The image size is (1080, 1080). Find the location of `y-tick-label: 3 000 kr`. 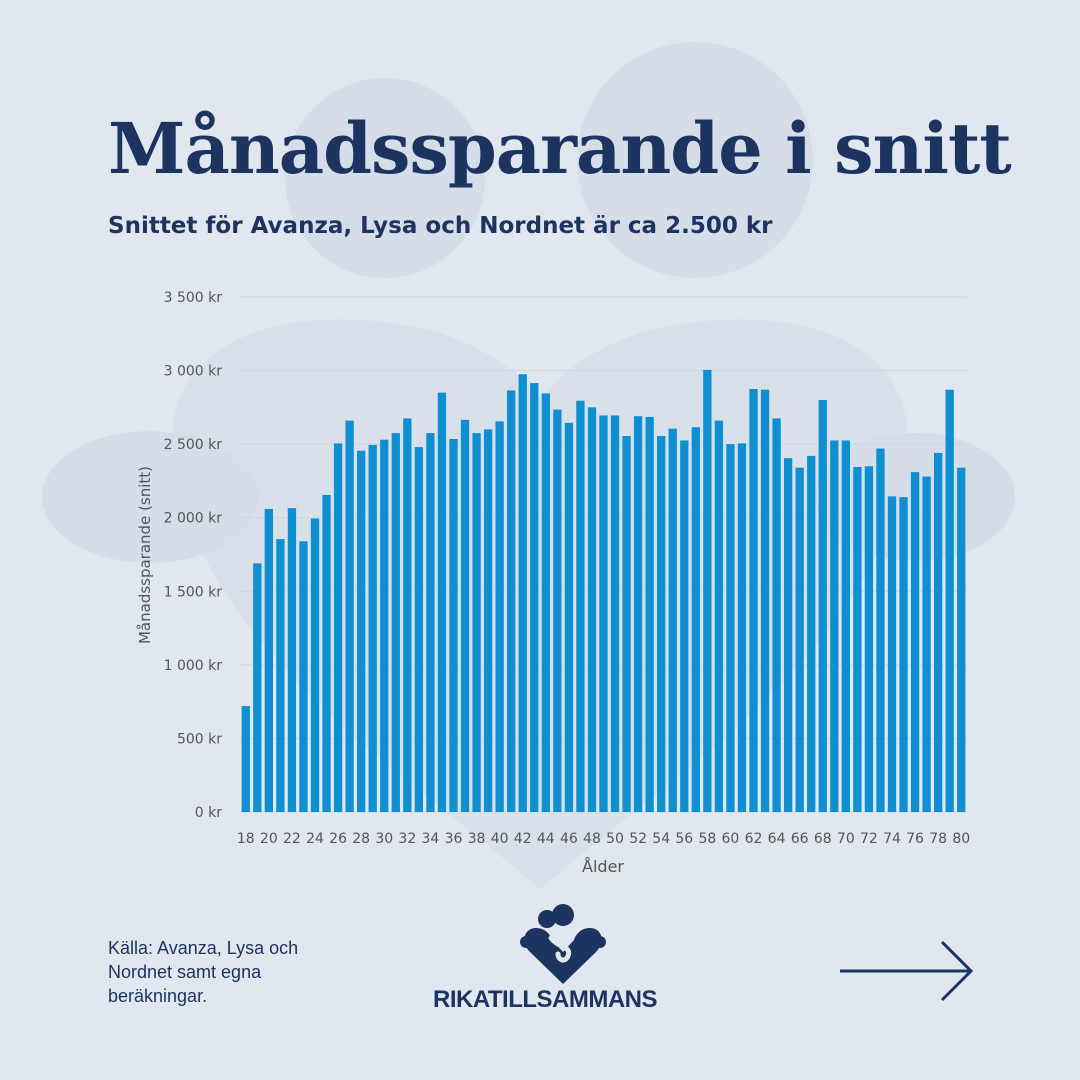

y-tick-label: 3 000 kr is located at coordinates (193, 372).